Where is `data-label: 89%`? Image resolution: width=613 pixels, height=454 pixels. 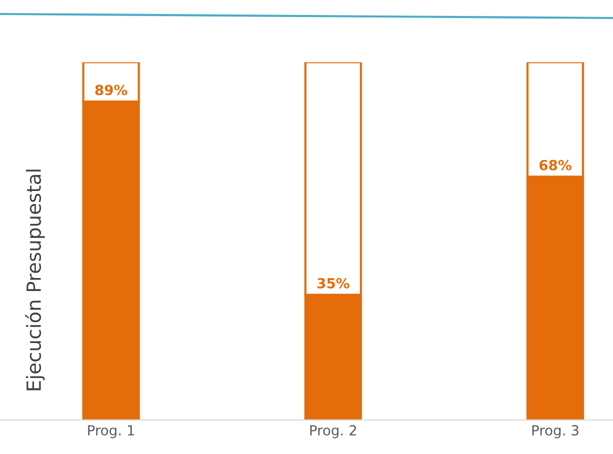 data-label: 89% is located at coordinates (111, 90).